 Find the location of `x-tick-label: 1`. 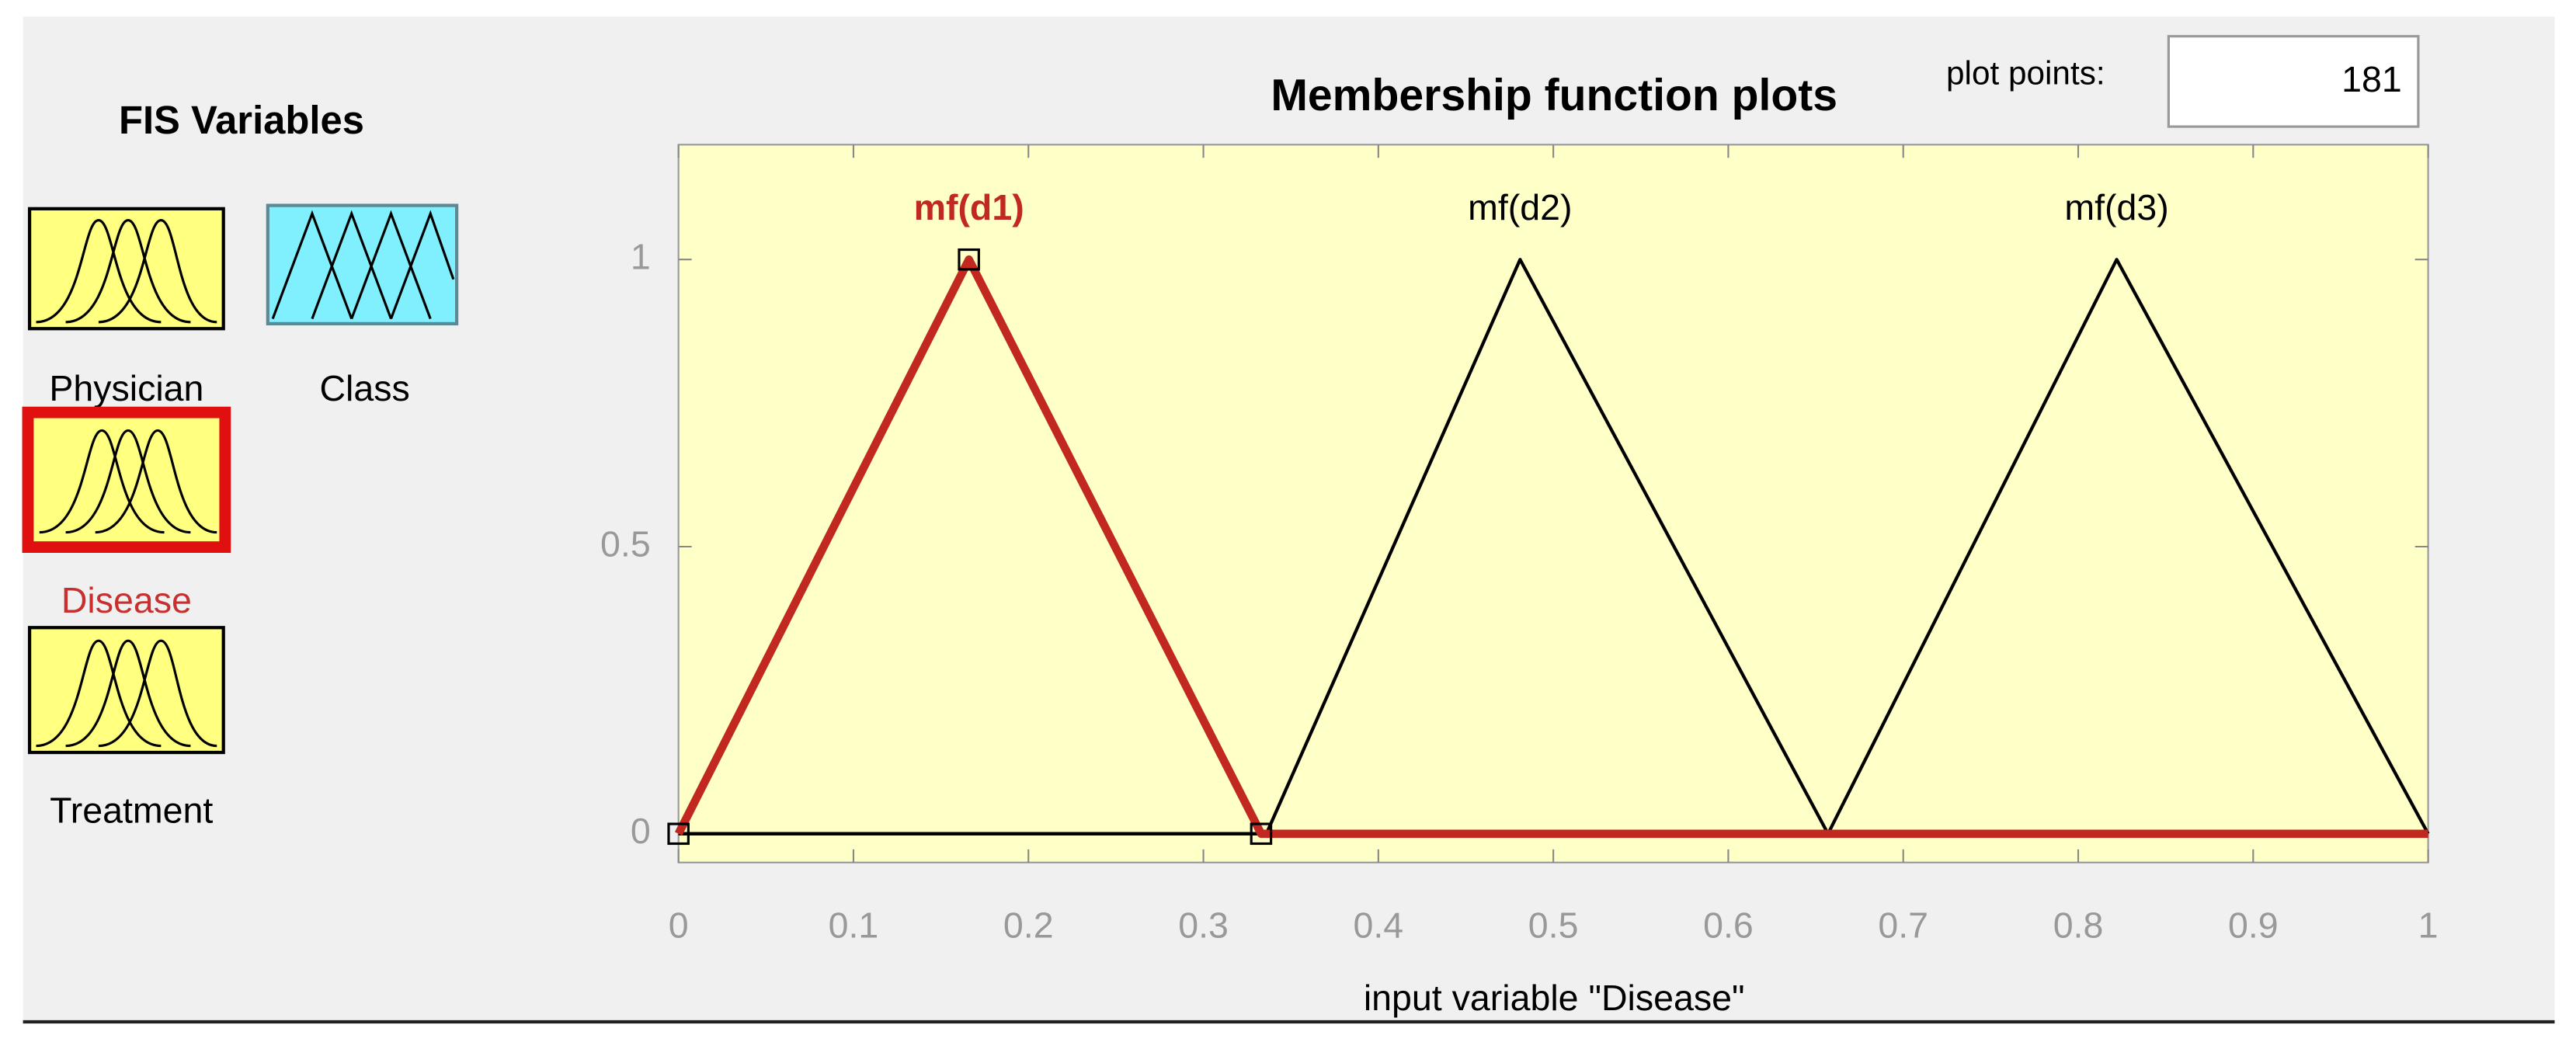

x-tick-label: 1 is located at coordinates (2428, 925).